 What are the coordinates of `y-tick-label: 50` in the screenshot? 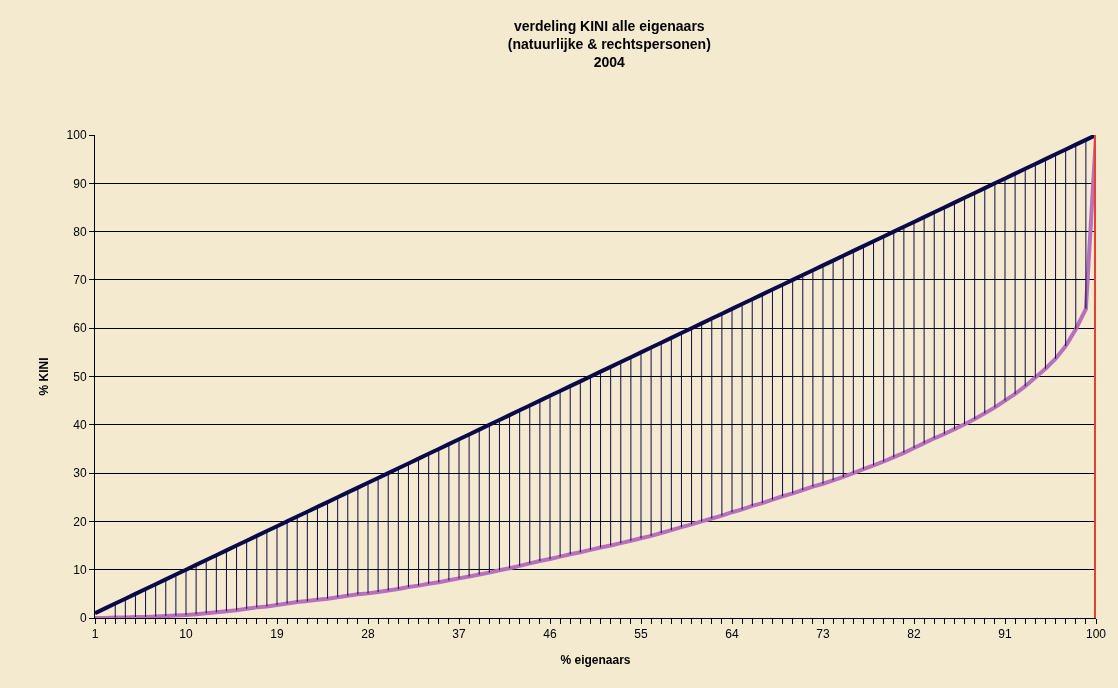 It's located at (80, 376).